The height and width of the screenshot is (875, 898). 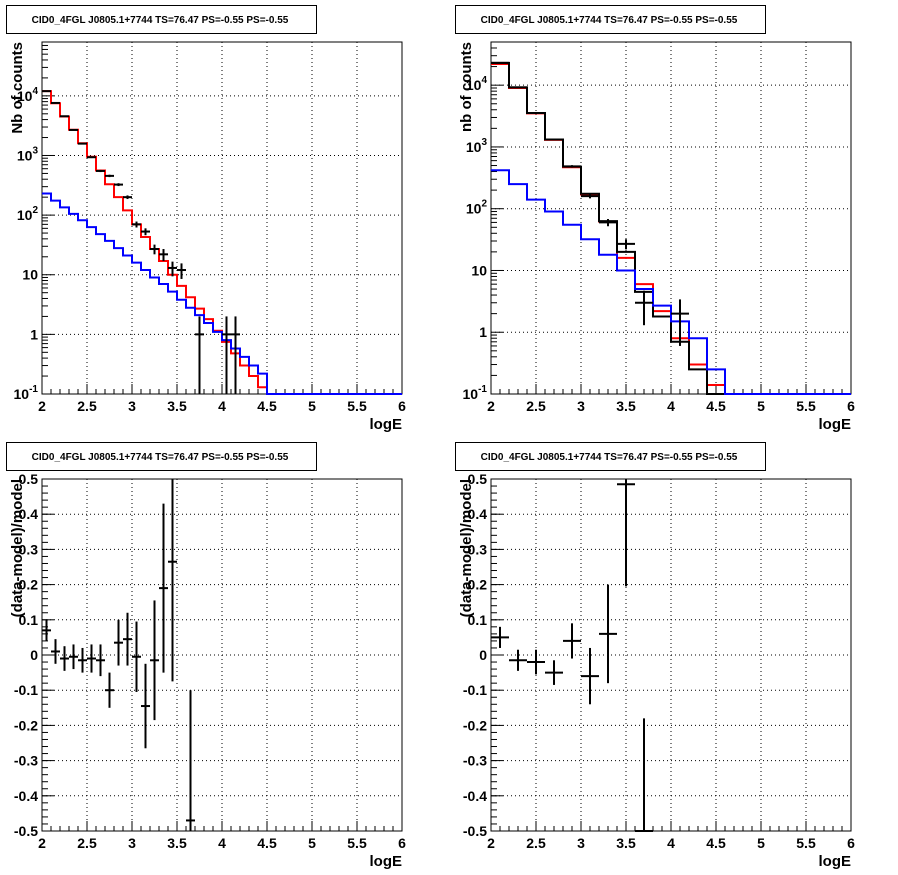 What do you see at coordinates (26, 690) in the screenshot?
I see `y-tick-label: -0.1` at bounding box center [26, 690].